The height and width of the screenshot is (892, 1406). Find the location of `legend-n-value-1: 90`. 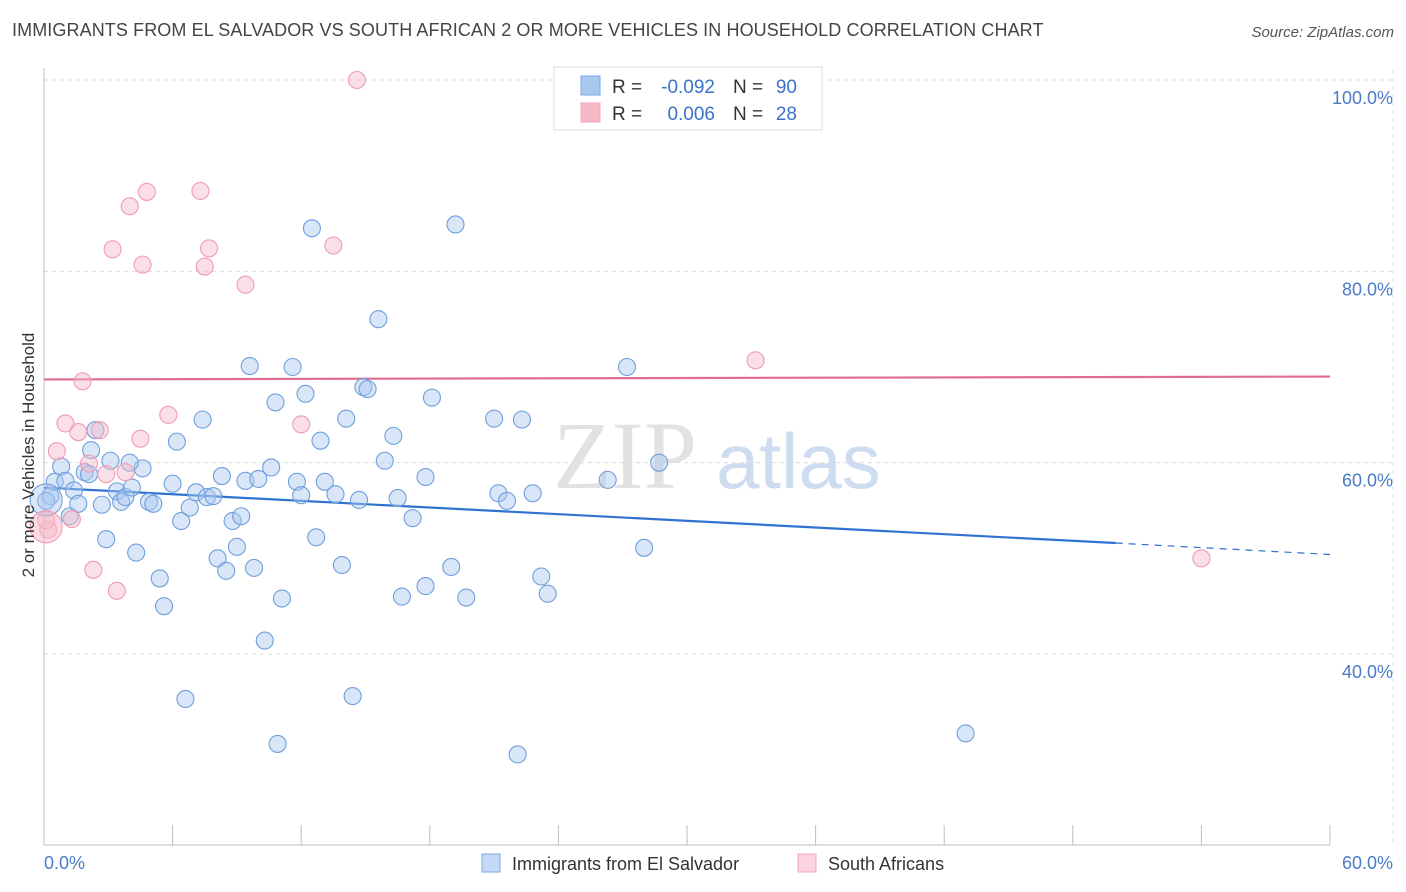

legend-n-value-1: 90 is located at coordinates (786, 87).